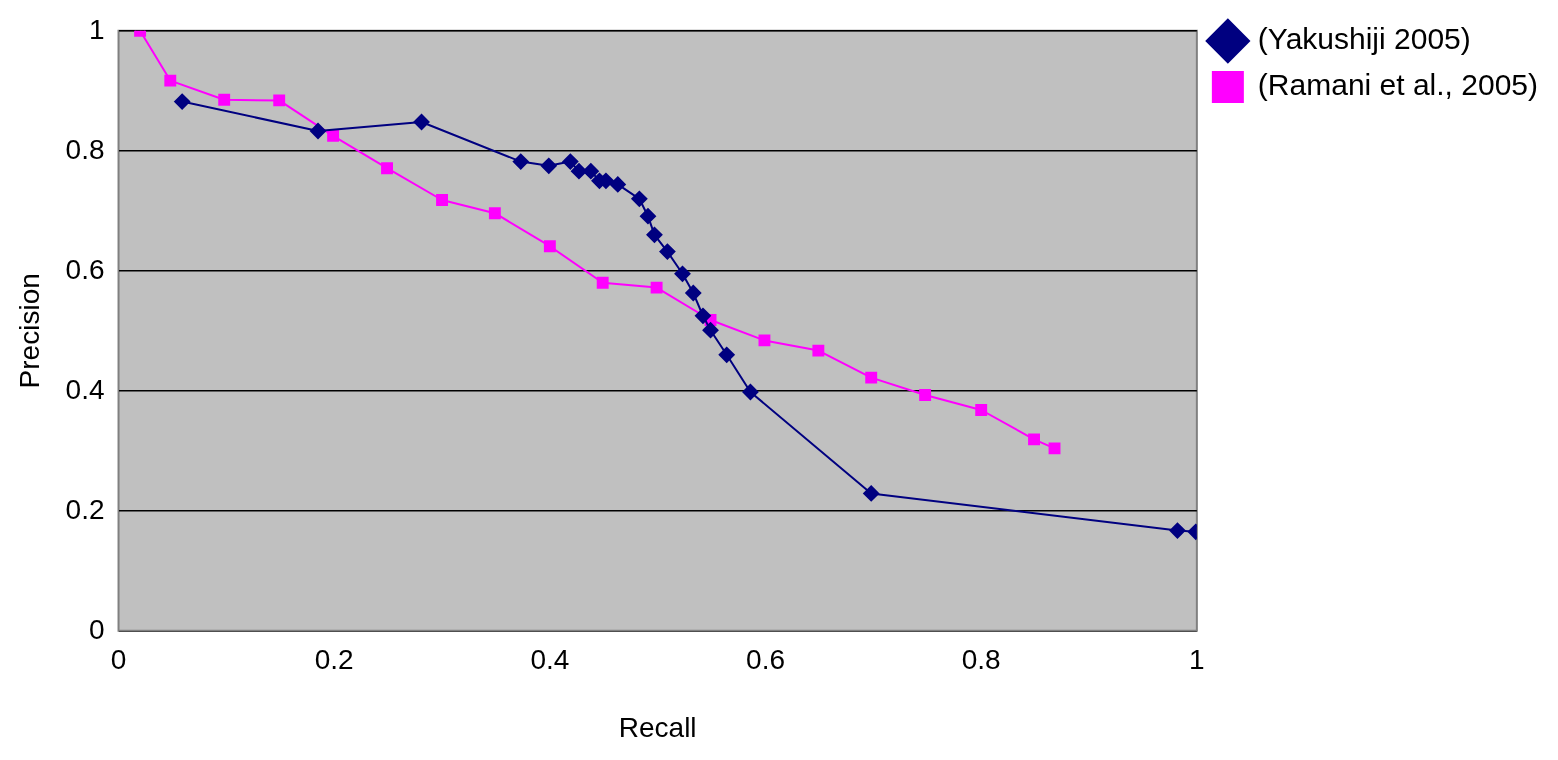 The width and height of the screenshot is (1558, 760). Describe the element at coordinates (29, 331) in the screenshot. I see `y-axis-title: Precision` at that location.